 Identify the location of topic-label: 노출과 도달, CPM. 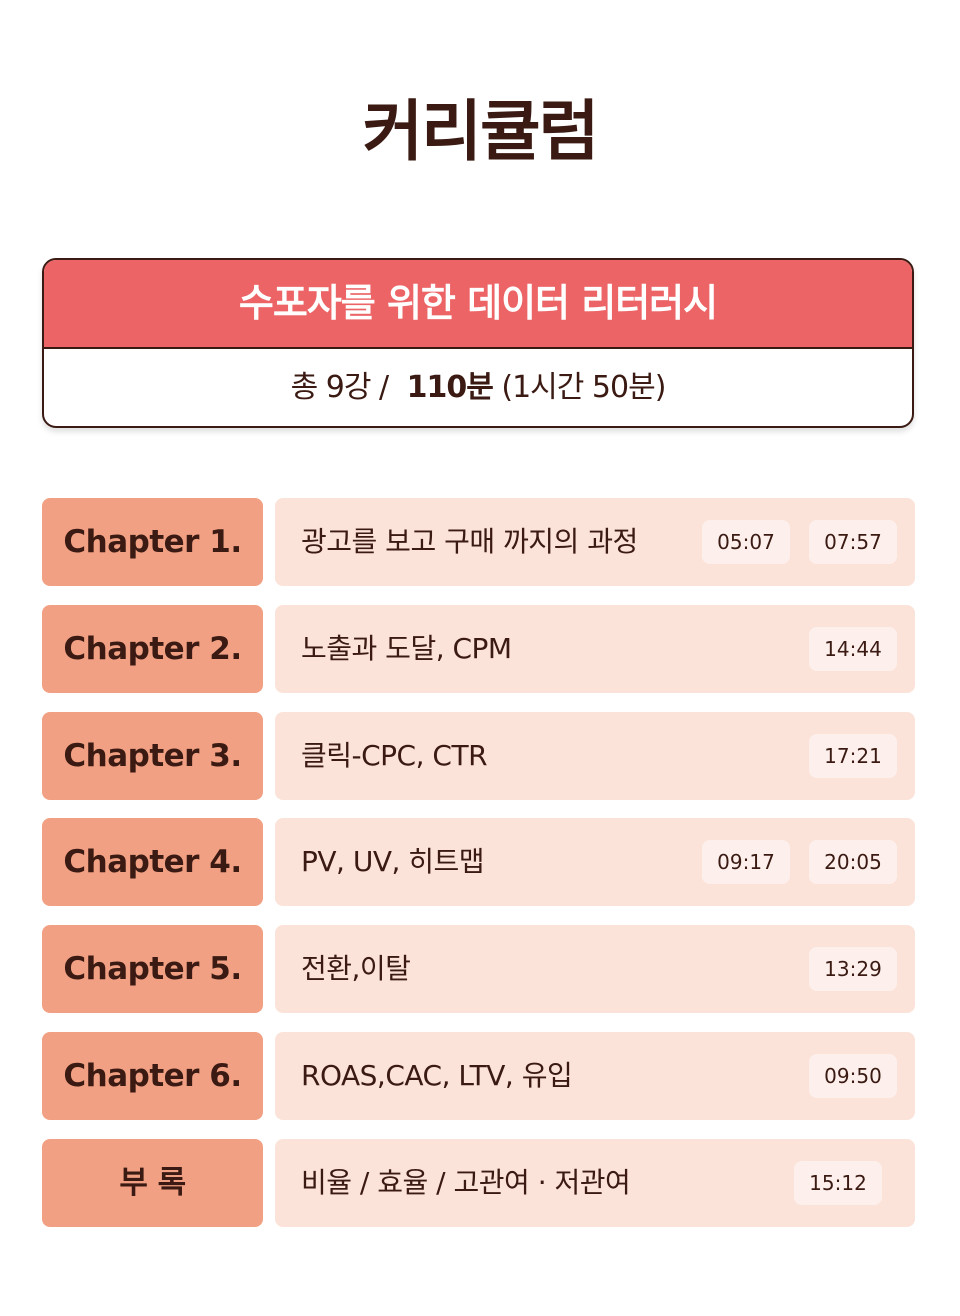
(406, 648).